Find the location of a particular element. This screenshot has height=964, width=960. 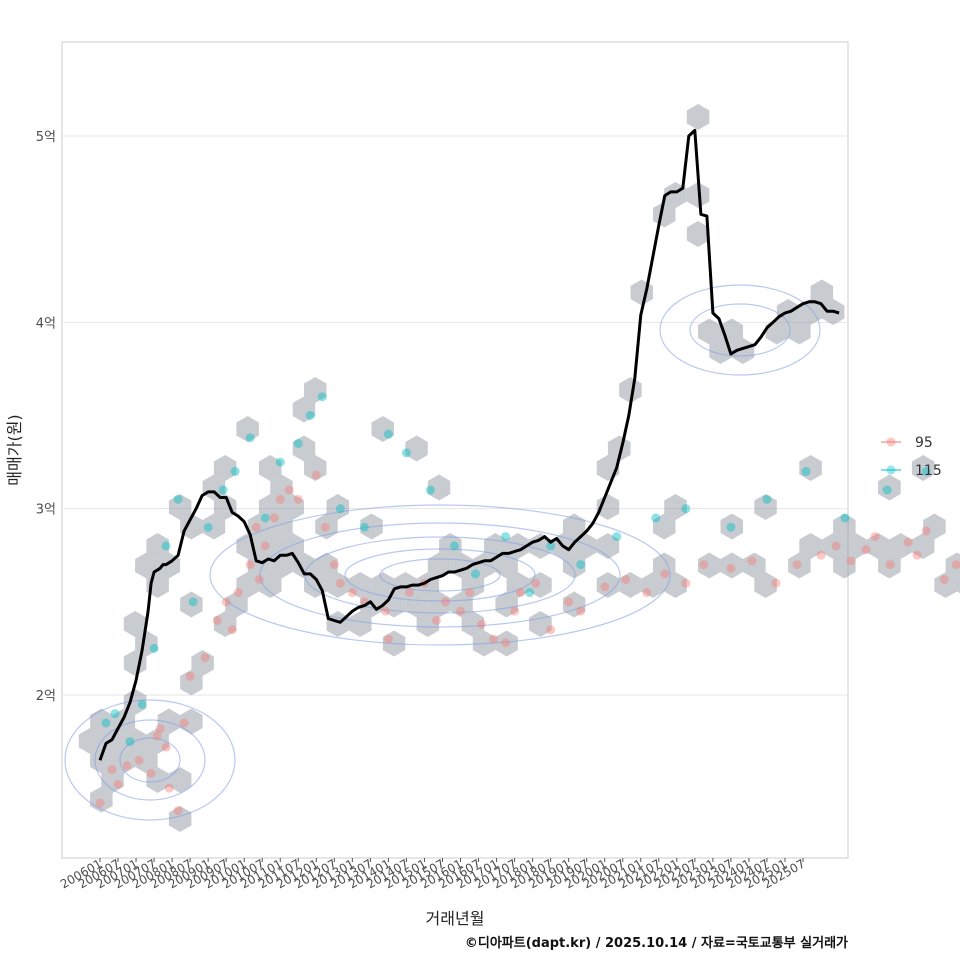

legend-label-115: 115 is located at coordinates (928, 471).